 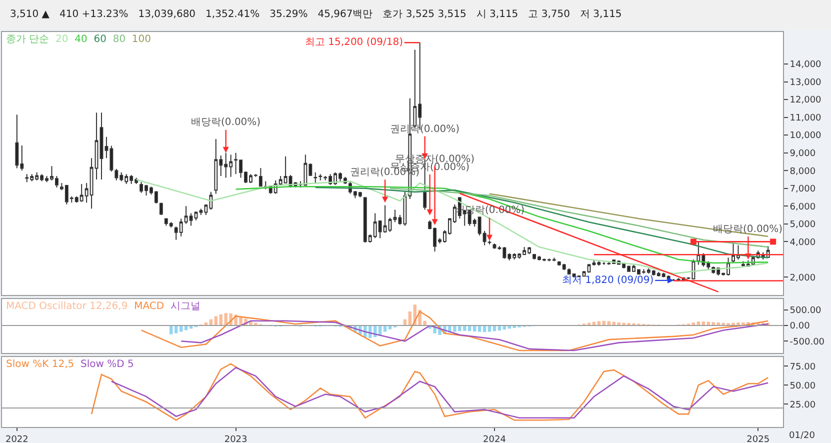 I want to click on text: Slow %K 12,5, so click(x=40, y=364).